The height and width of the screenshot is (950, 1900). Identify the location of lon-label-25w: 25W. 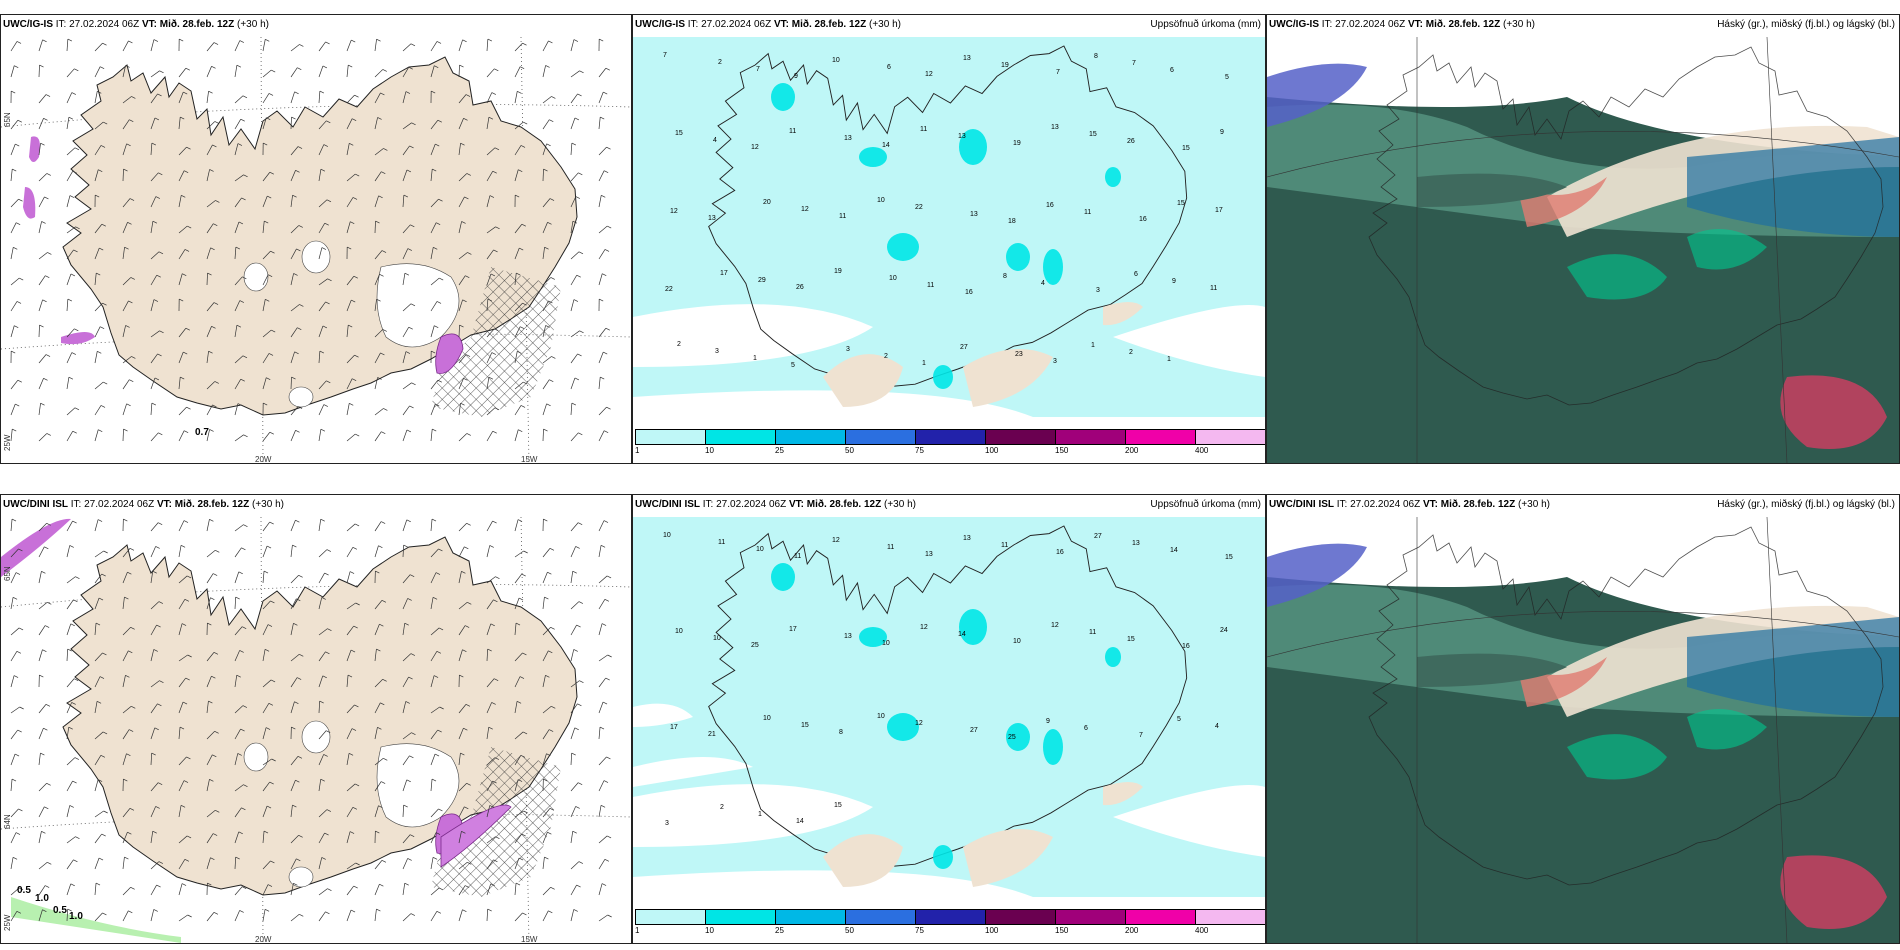
(7, 922).